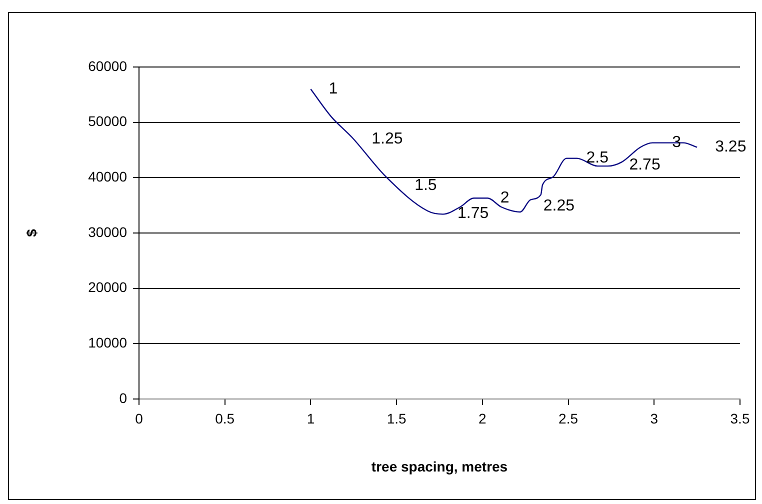  What do you see at coordinates (568, 418) in the screenshot?
I see `x-tick-label: 2.5` at bounding box center [568, 418].